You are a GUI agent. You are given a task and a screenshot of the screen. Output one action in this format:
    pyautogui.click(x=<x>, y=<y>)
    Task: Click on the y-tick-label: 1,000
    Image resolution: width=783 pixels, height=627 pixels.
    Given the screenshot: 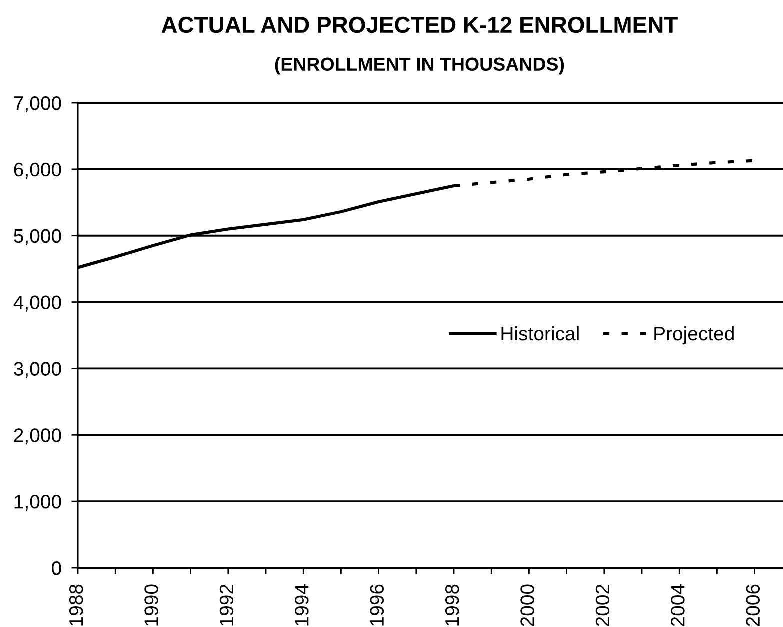 What is the action you would take?
    pyautogui.click(x=38, y=503)
    